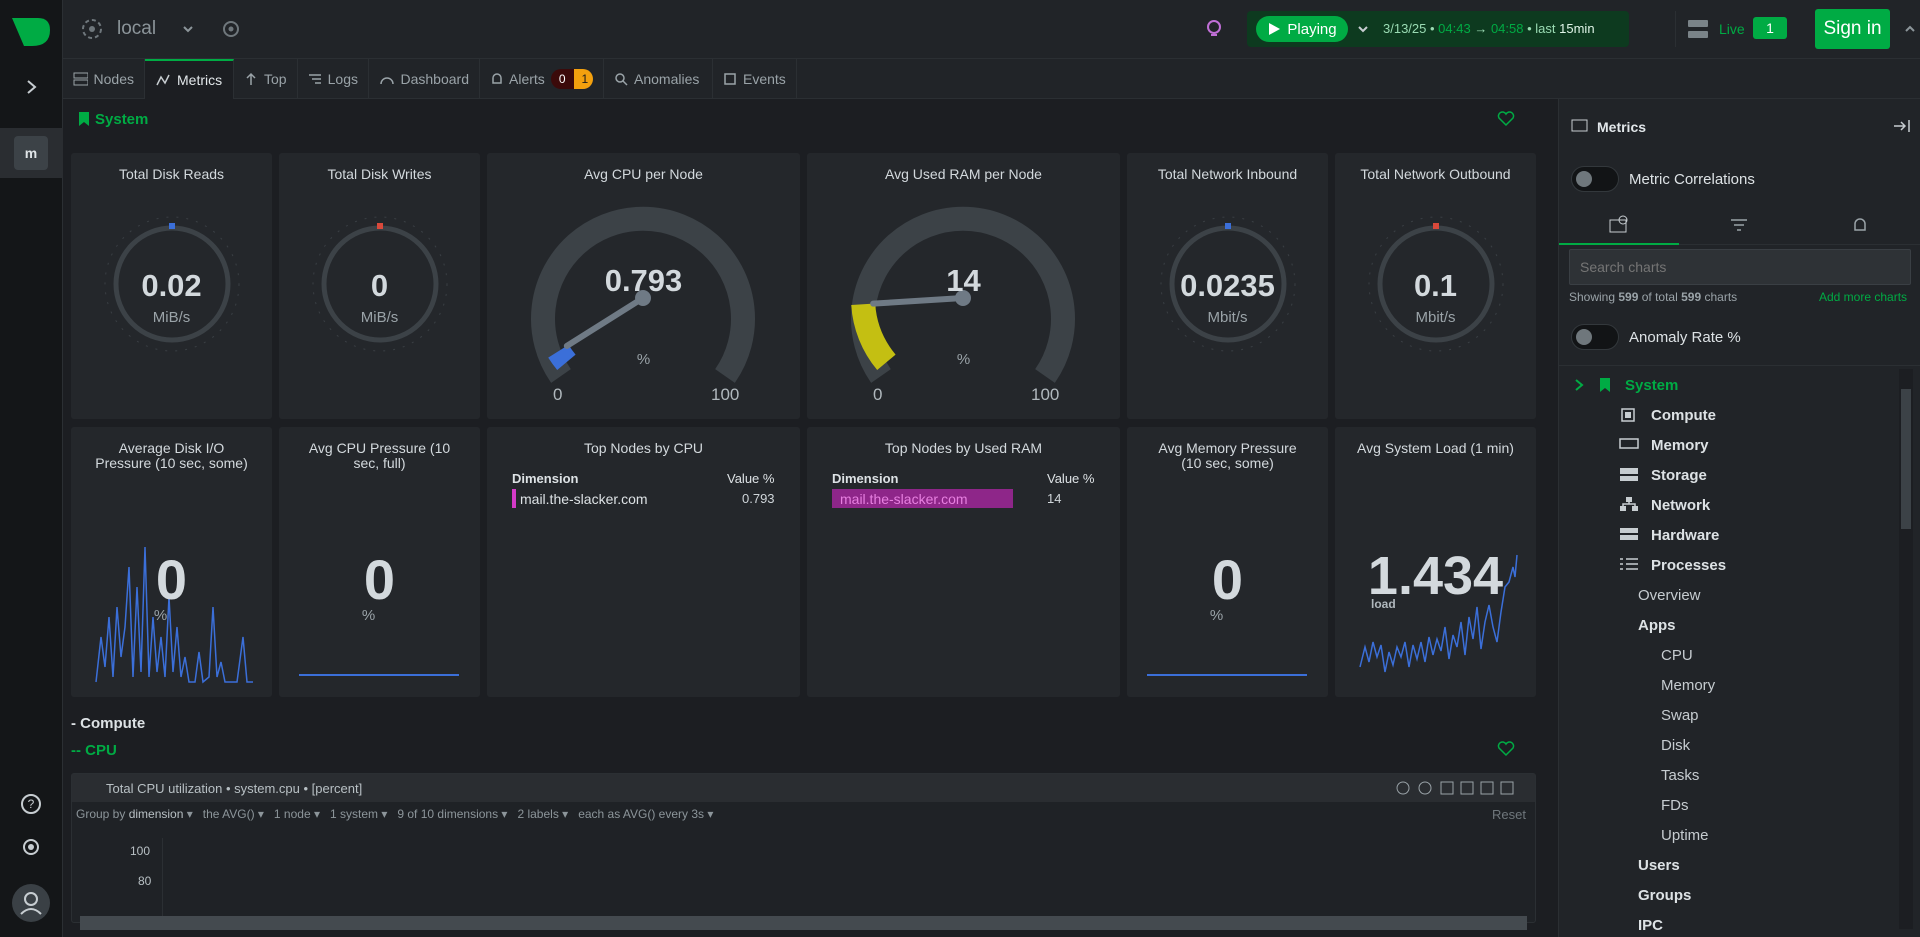 The height and width of the screenshot is (937, 1920). What do you see at coordinates (1770, 28) in the screenshot?
I see `live-count-badge: 1` at bounding box center [1770, 28].